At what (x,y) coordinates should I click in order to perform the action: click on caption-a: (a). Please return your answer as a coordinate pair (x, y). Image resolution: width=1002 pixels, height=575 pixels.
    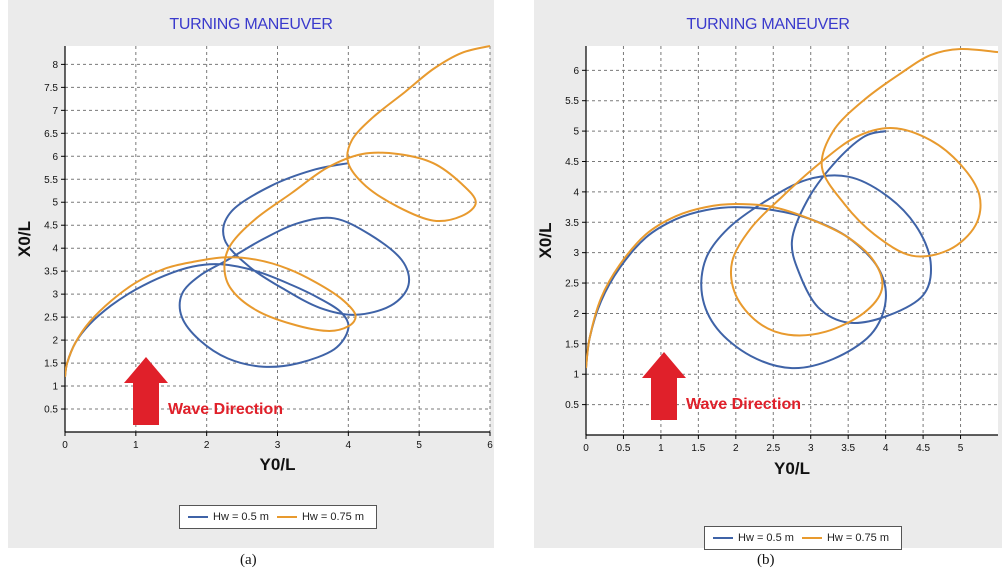
    Looking at the image, I should click on (248, 560).